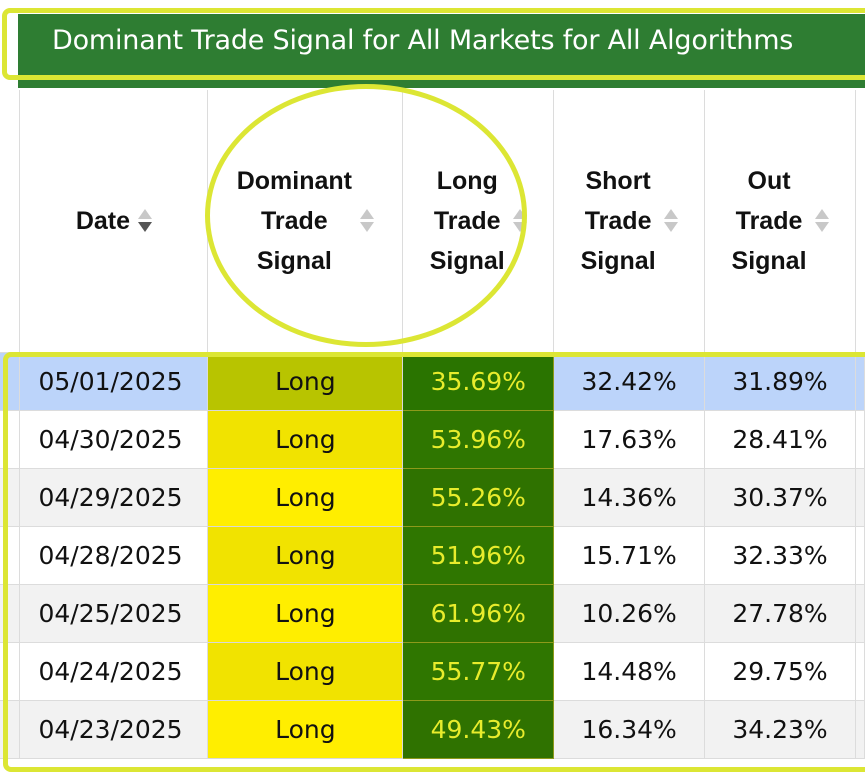 The width and height of the screenshot is (865, 776). I want to click on table-row: 04/24/2025 Long 55.77% 14.48% 29.75%, so click(432, 671).